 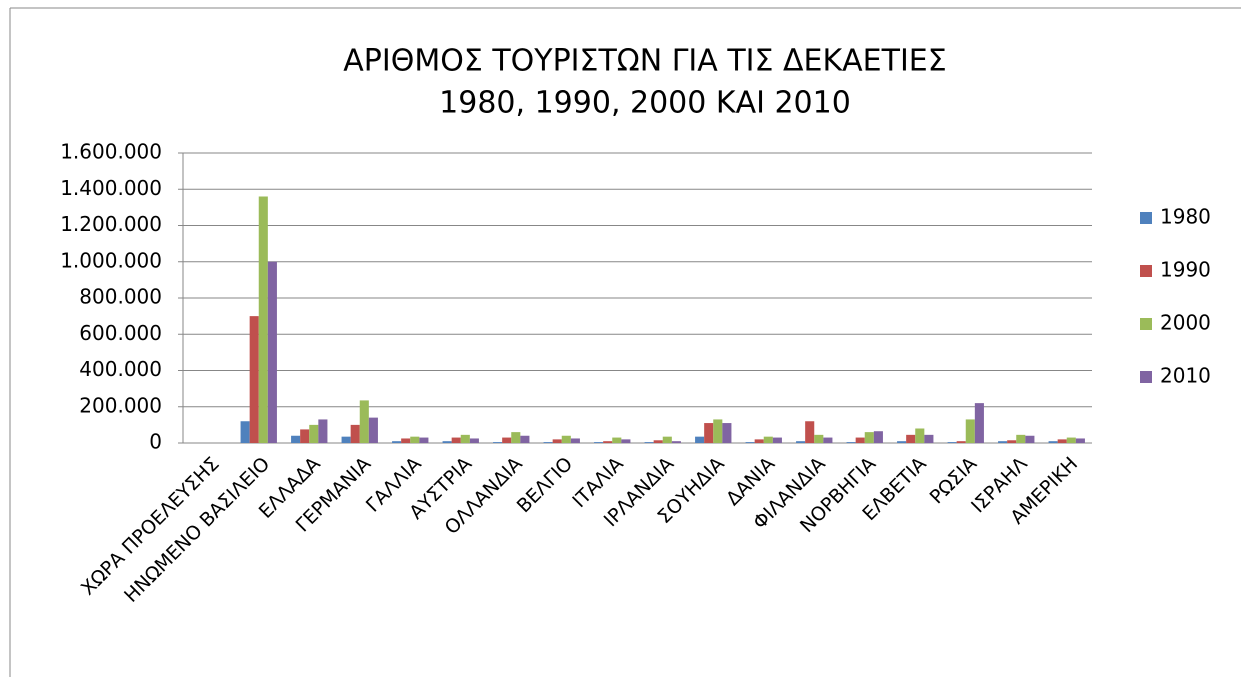 What do you see at coordinates (120, 369) in the screenshot?
I see `y-tick-label: 400.000` at bounding box center [120, 369].